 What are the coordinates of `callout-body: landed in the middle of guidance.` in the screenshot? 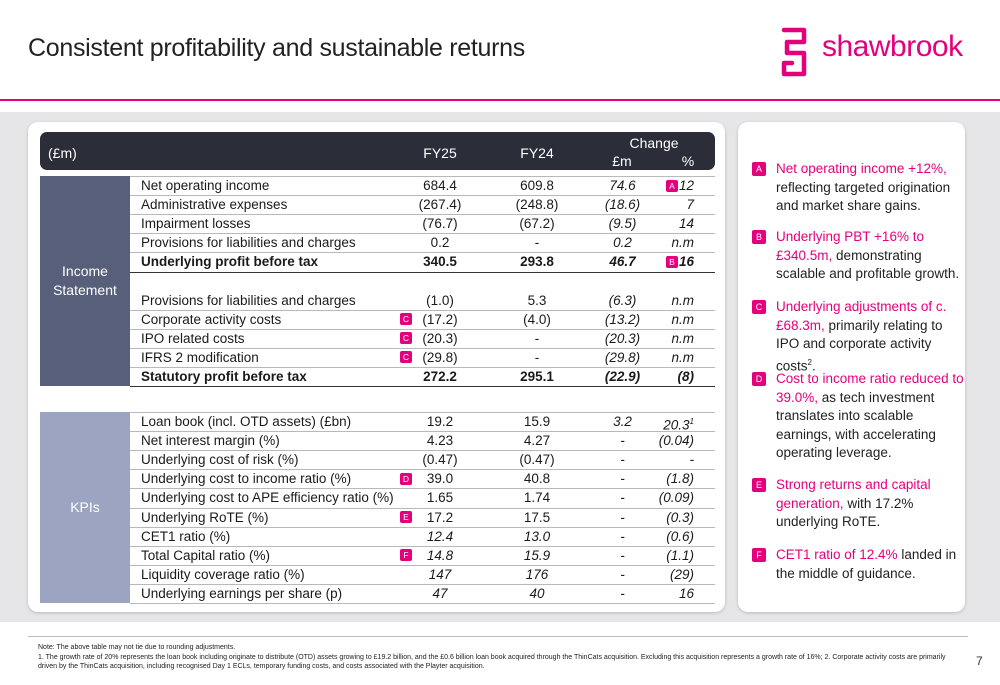 It's located at (866, 564).